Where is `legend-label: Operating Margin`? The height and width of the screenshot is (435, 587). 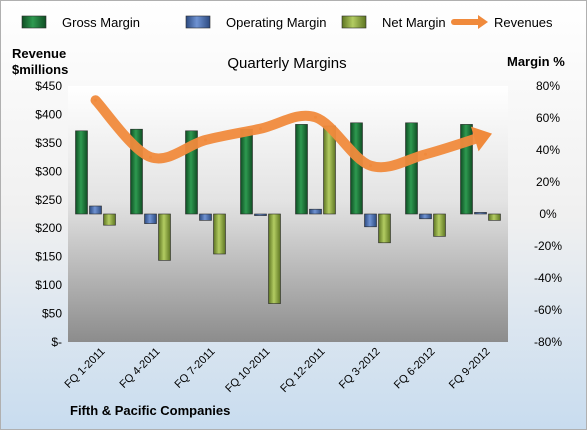 legend-label: Operating Margin is located at coordinates (276, 22).